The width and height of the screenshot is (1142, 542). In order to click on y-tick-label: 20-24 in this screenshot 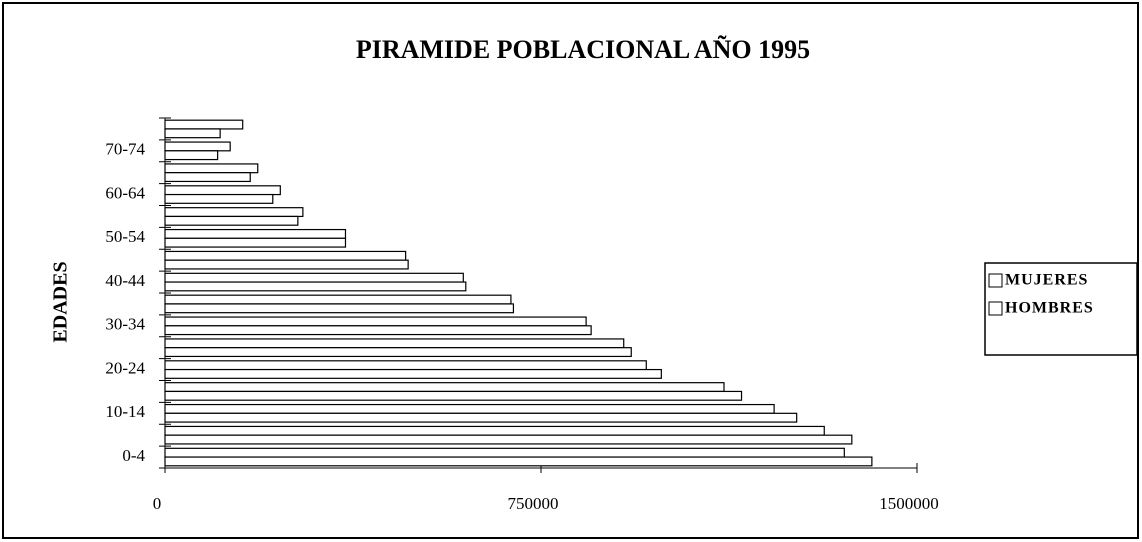, I will do `click(125, 367)`.